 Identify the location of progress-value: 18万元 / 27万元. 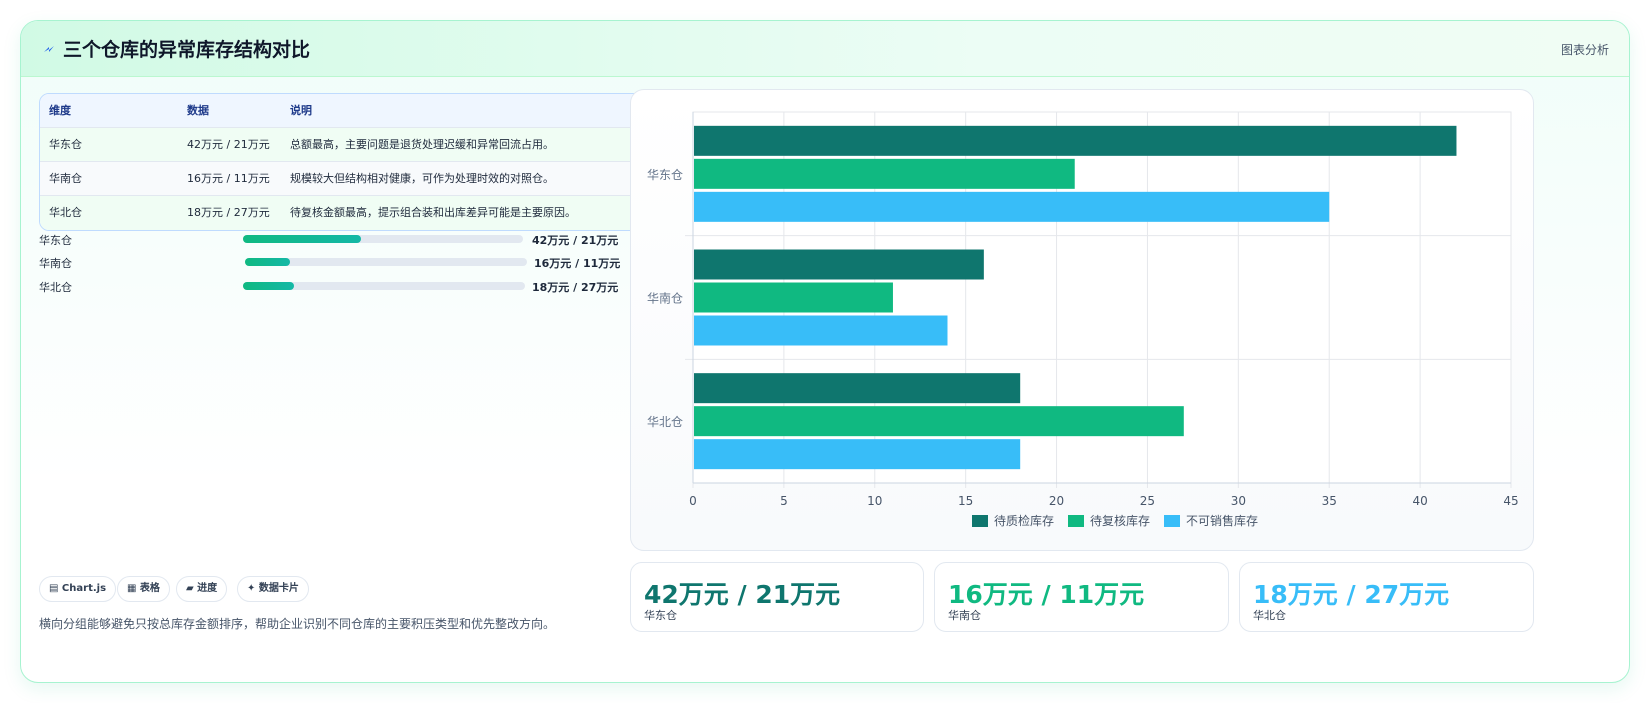
(575, 287).